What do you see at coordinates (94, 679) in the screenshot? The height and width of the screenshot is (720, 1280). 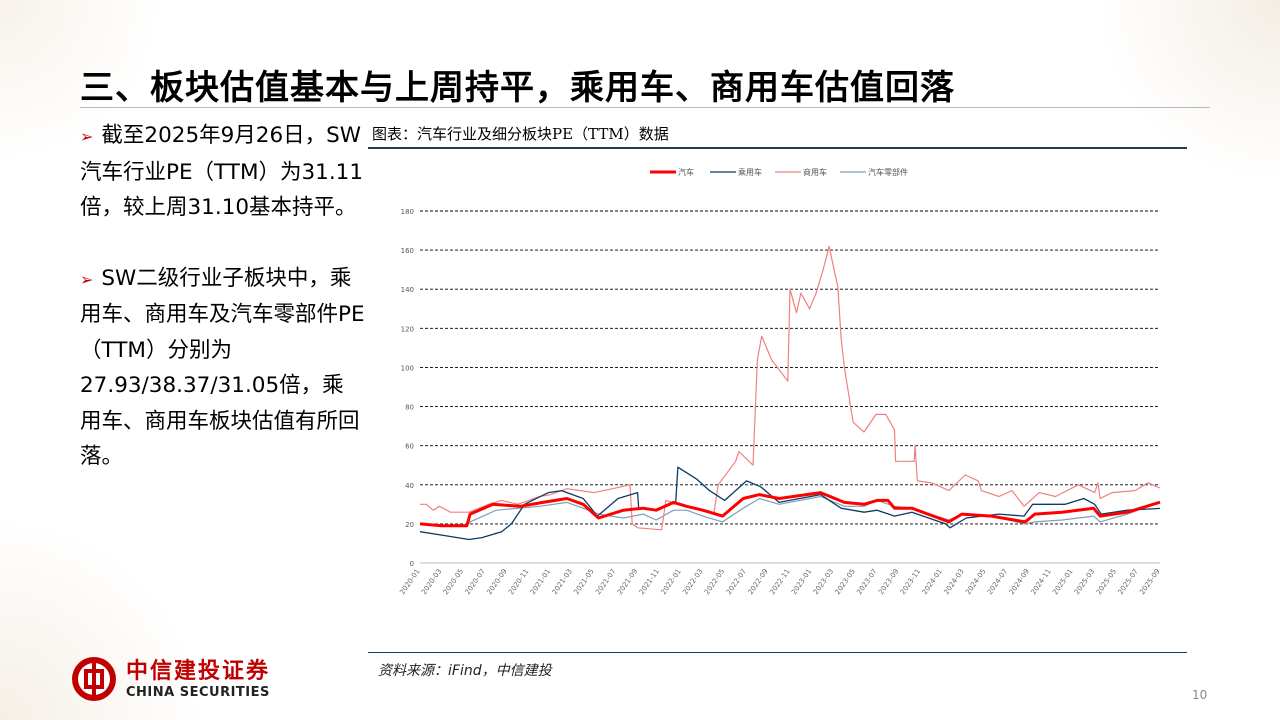 I see `citic-logo-icon` at bounding box center [94, 679].